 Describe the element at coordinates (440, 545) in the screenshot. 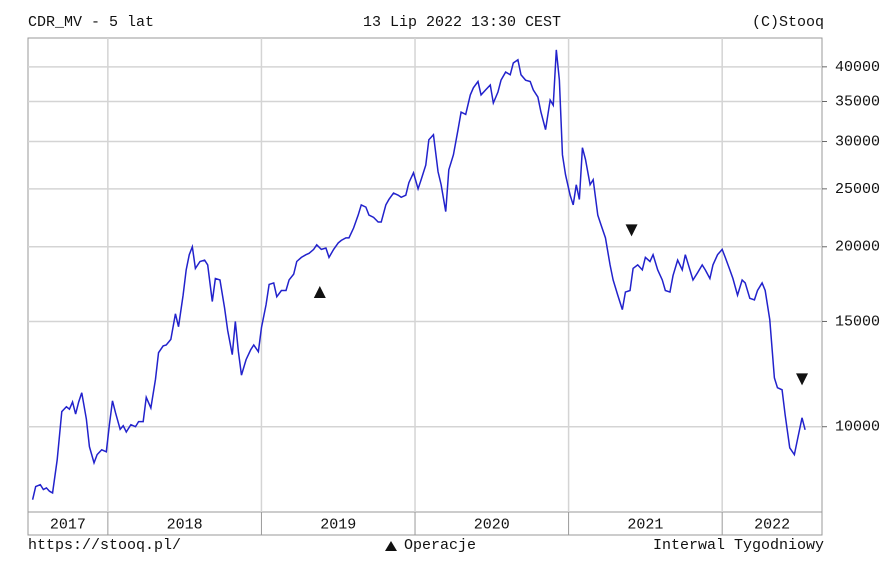

I see `legend-label: Operacje` at that location.